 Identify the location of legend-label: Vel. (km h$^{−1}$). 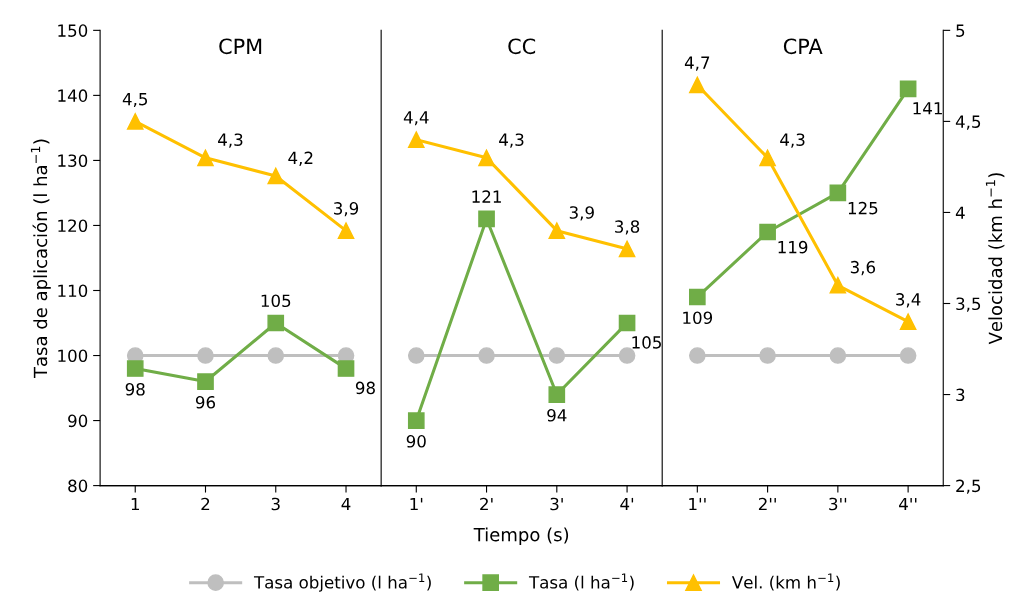
(785, 582).